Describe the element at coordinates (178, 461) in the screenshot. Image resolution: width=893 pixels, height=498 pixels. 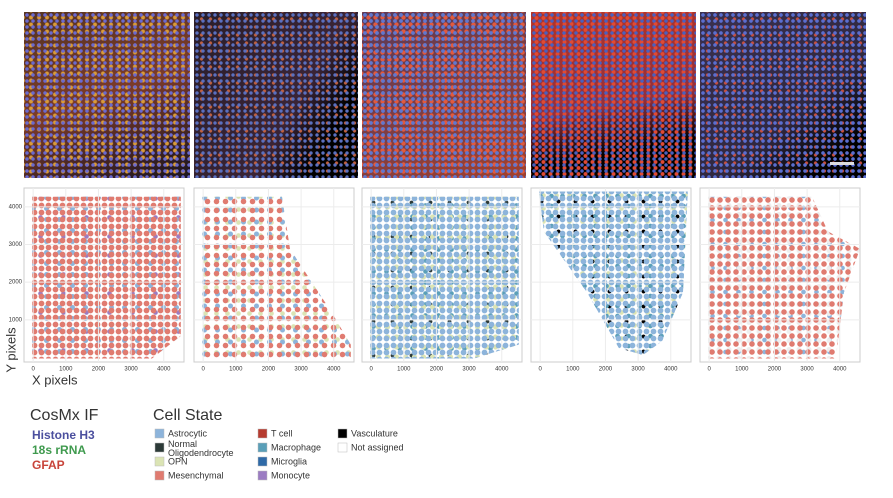
I see `legend-label: OPN` at that location.